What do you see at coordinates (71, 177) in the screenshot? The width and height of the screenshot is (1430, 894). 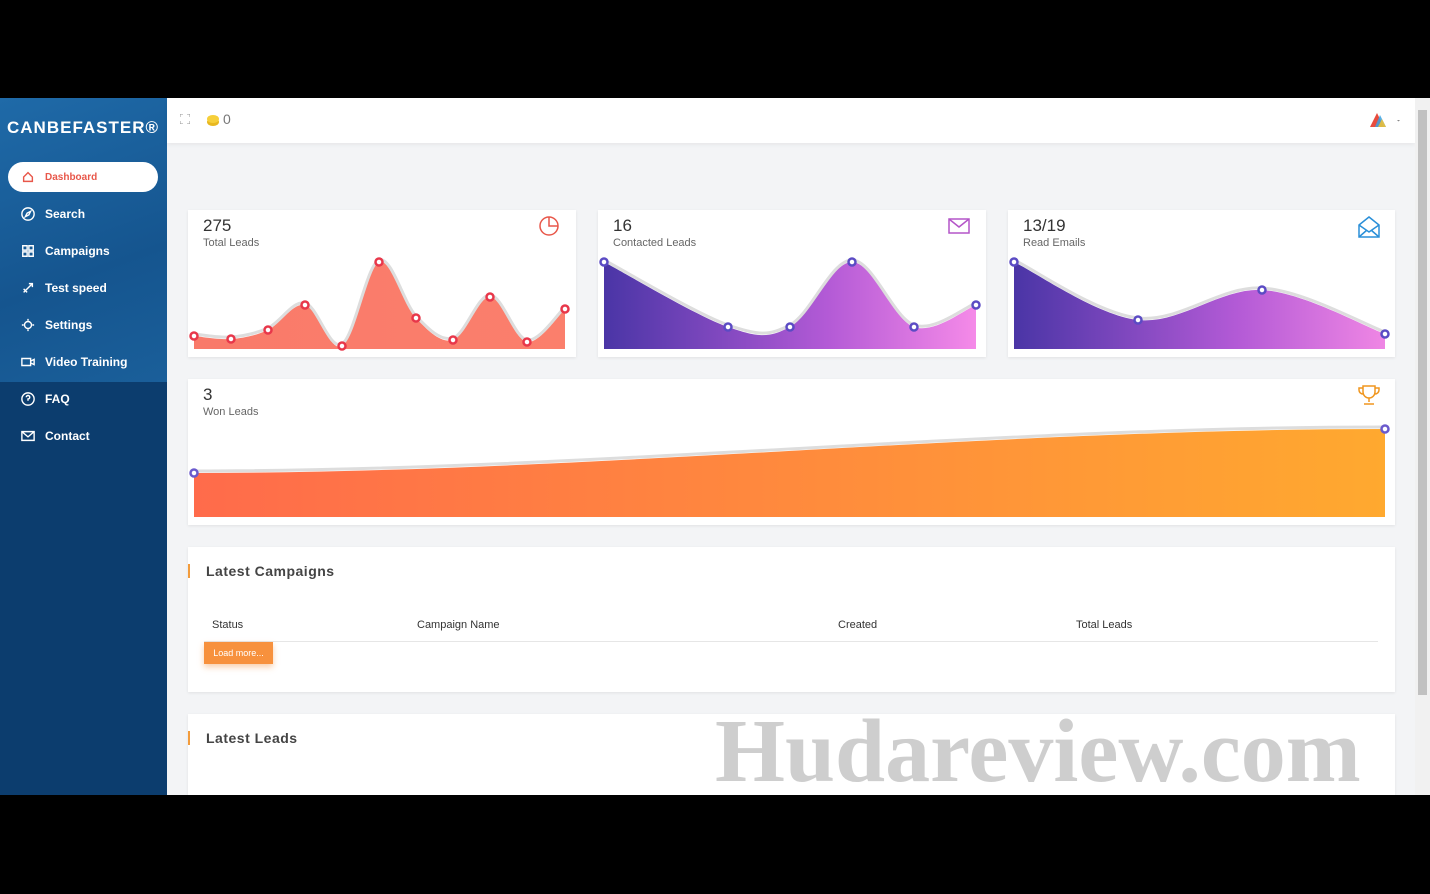 I see `nav-label: Dashboard` at bounding box center [71, 177].